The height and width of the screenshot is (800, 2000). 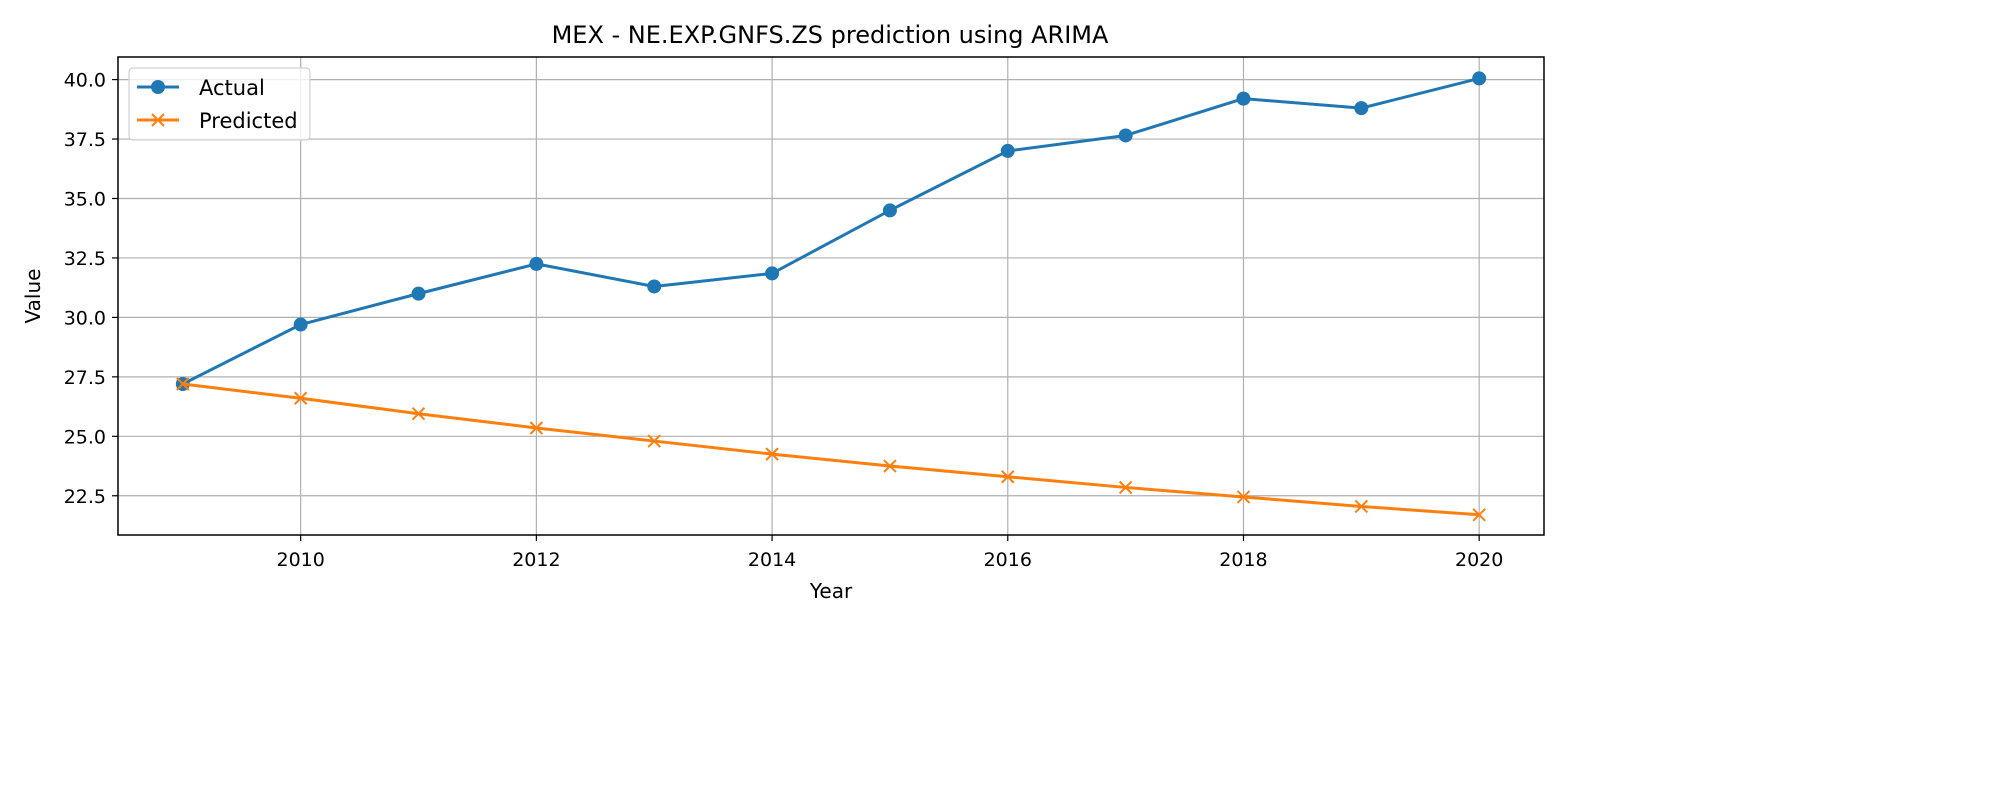 I want to click on x-tick-label: 2018, so click(x=1243, y=560).